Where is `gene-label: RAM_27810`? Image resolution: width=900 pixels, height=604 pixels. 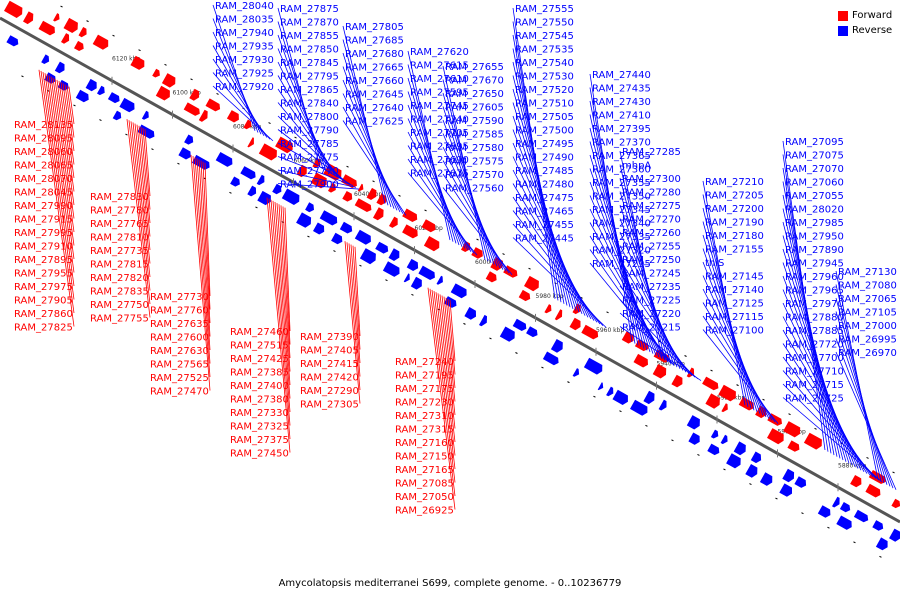 gene-label: RAM_27810 is located at coordinates (119, 238).